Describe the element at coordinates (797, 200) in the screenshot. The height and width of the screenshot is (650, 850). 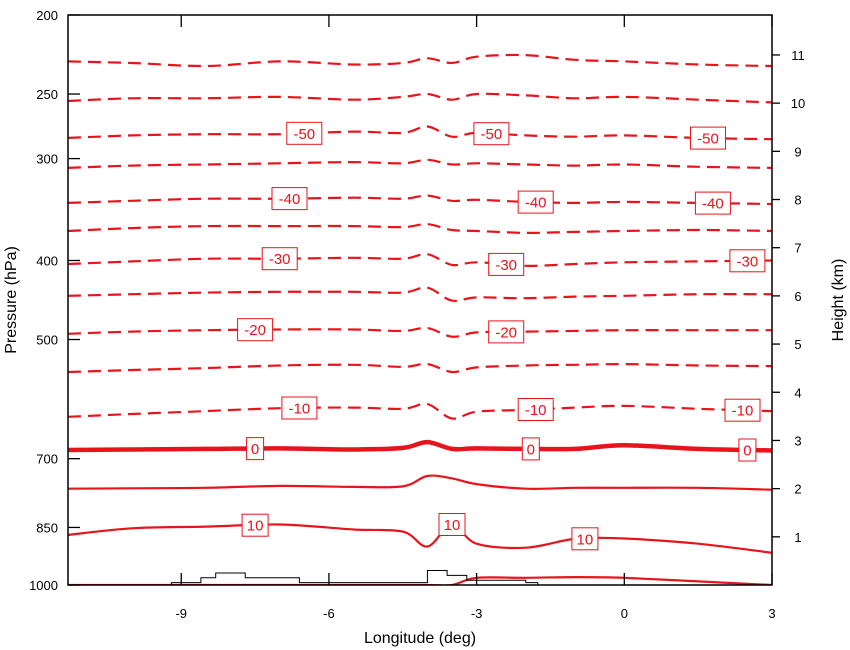
I see `y2-tick-label: 8` at that location.